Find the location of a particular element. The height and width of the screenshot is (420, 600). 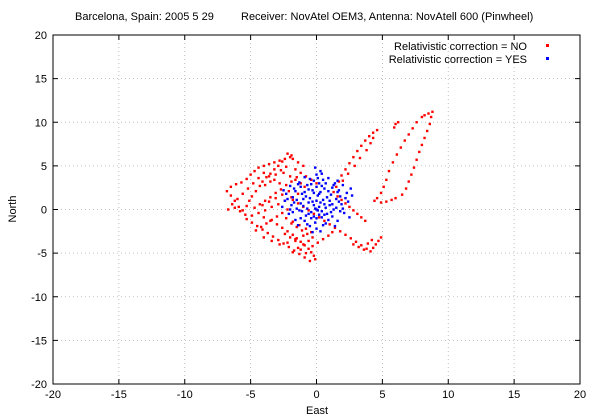

data-points is located at coordinates (329, 186).